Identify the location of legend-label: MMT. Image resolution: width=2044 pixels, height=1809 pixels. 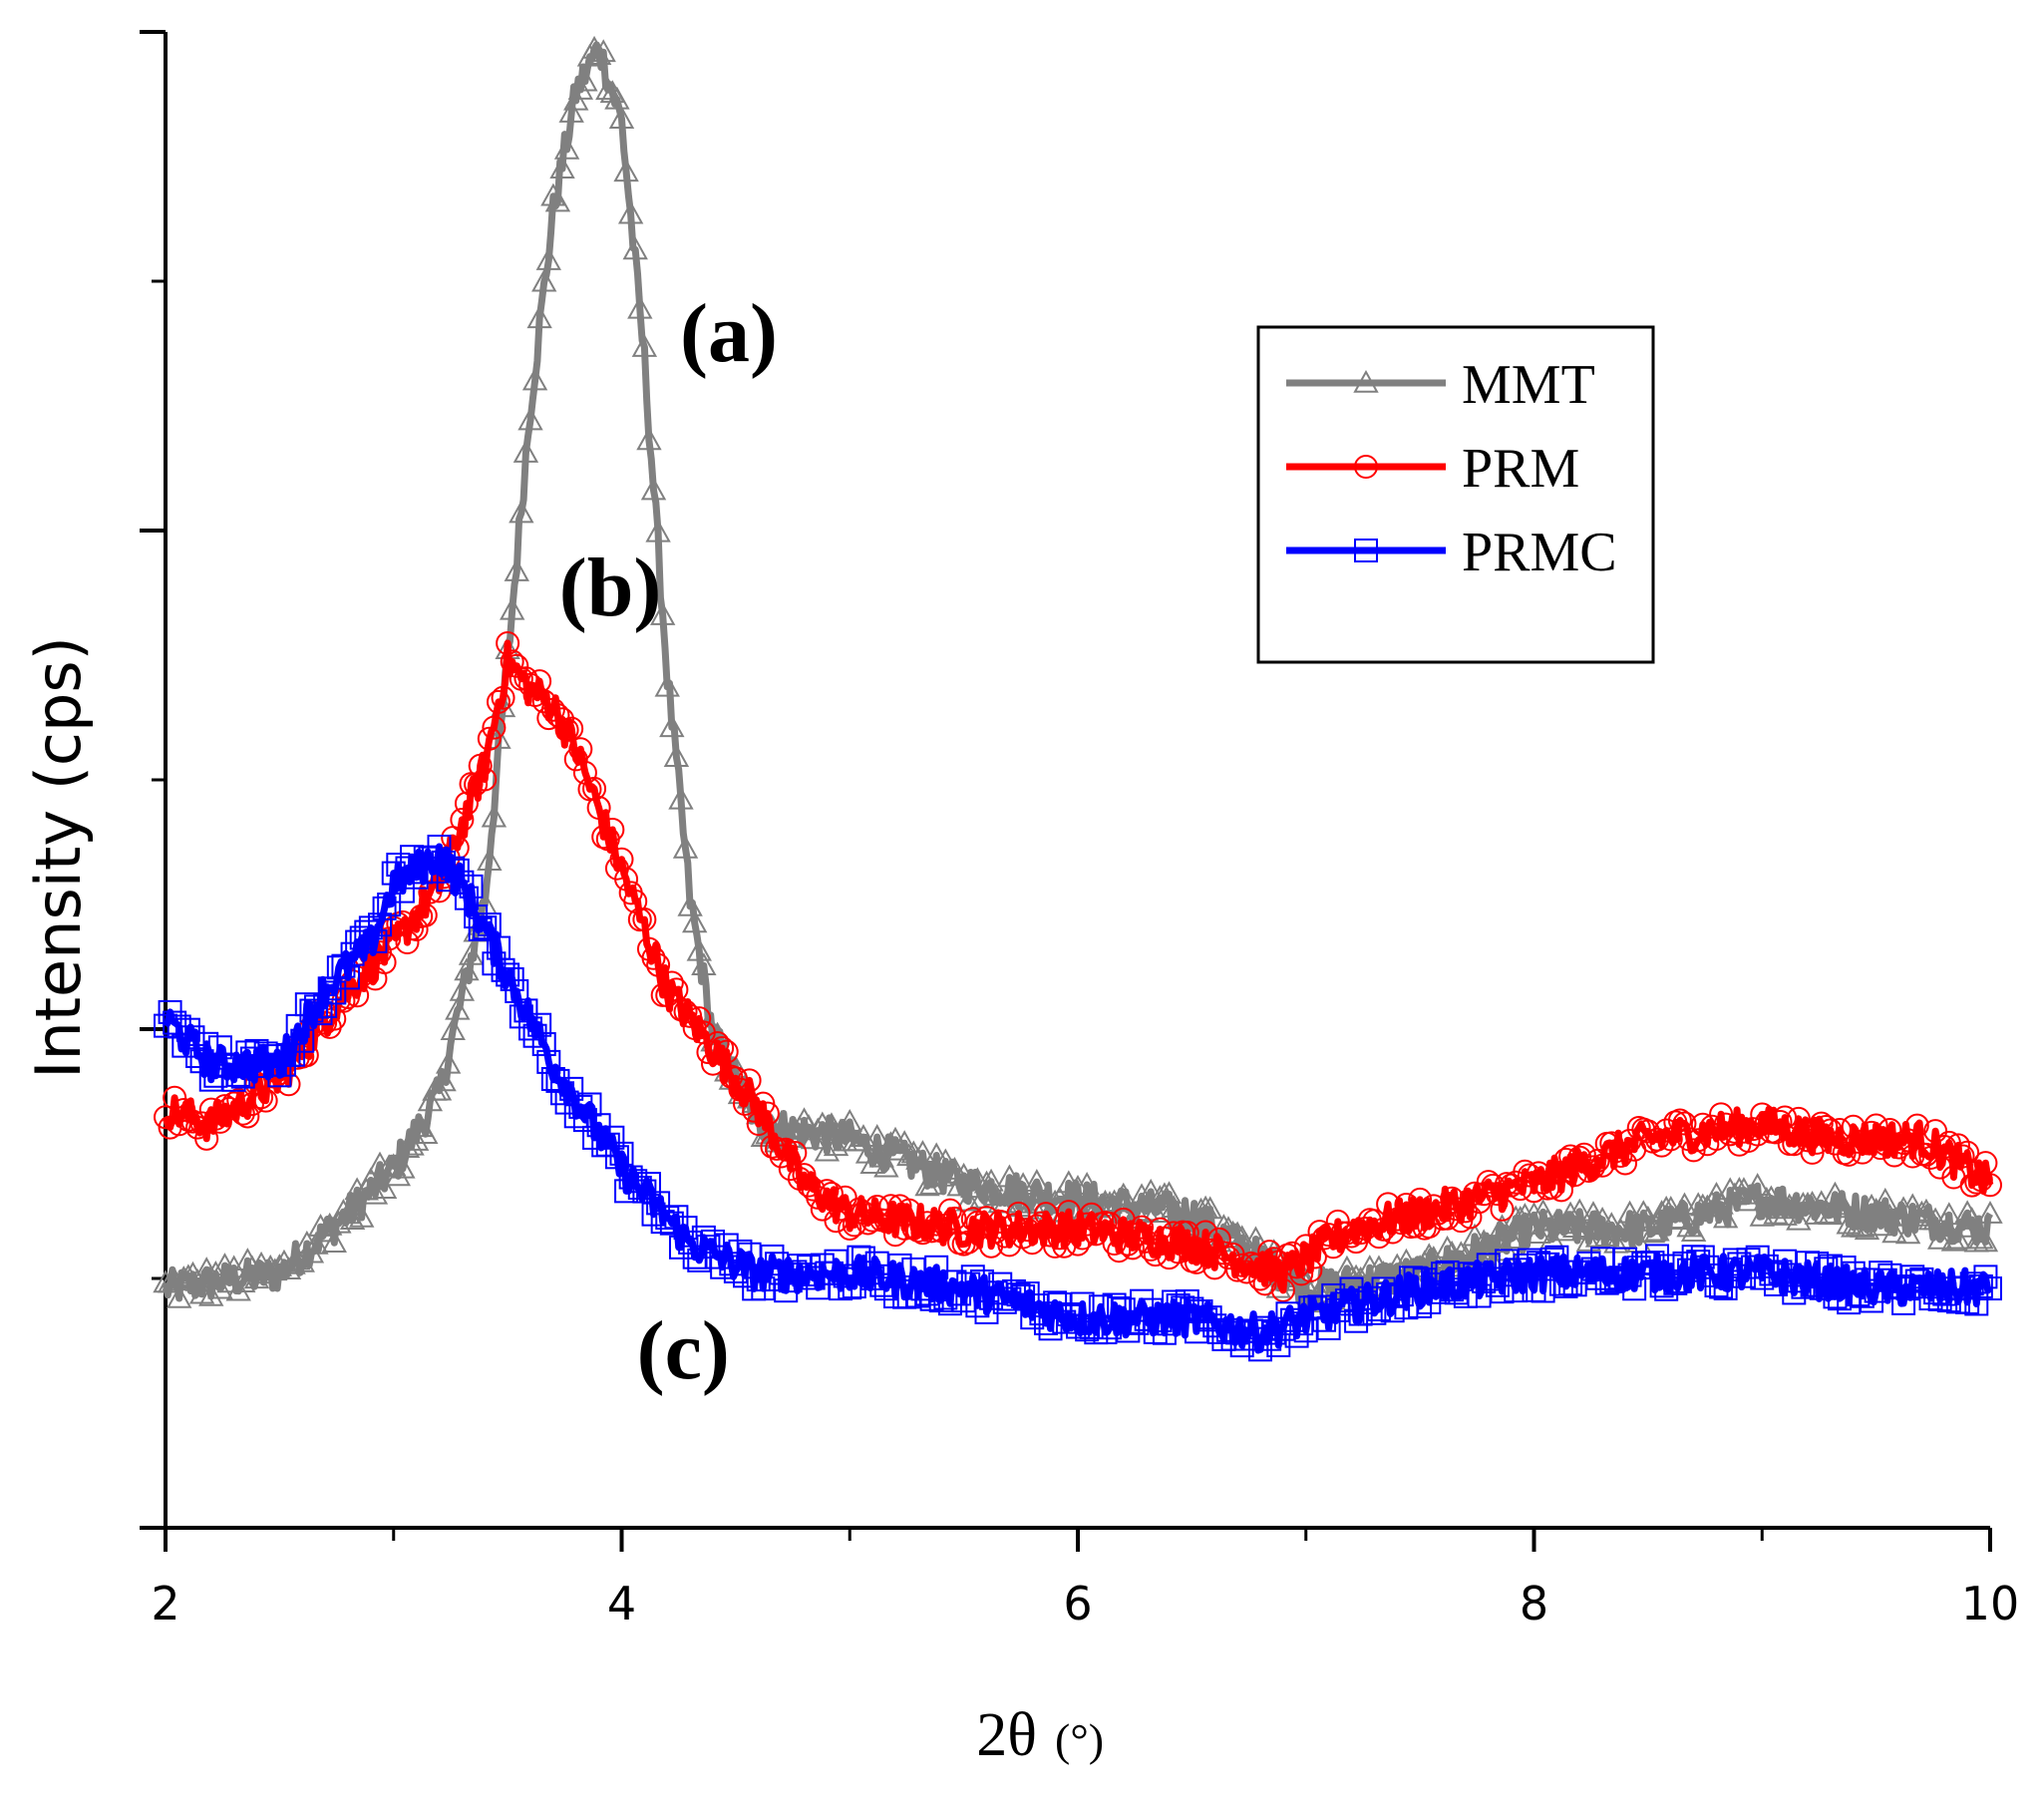
(1528, 385).